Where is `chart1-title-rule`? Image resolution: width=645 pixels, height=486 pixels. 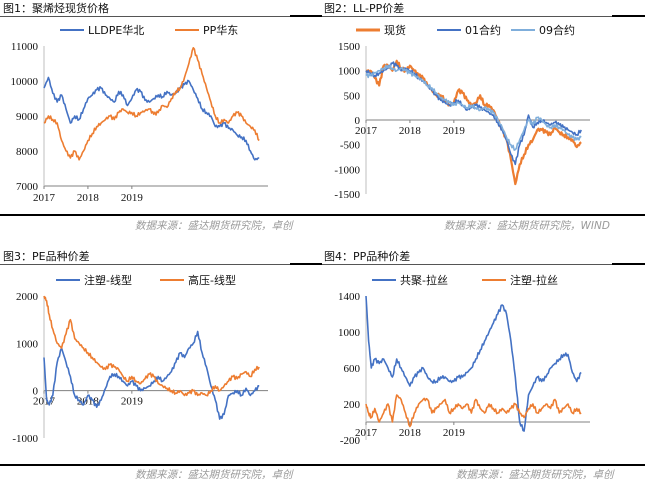
chart1-title-rule is located at coordinates (161, 16).